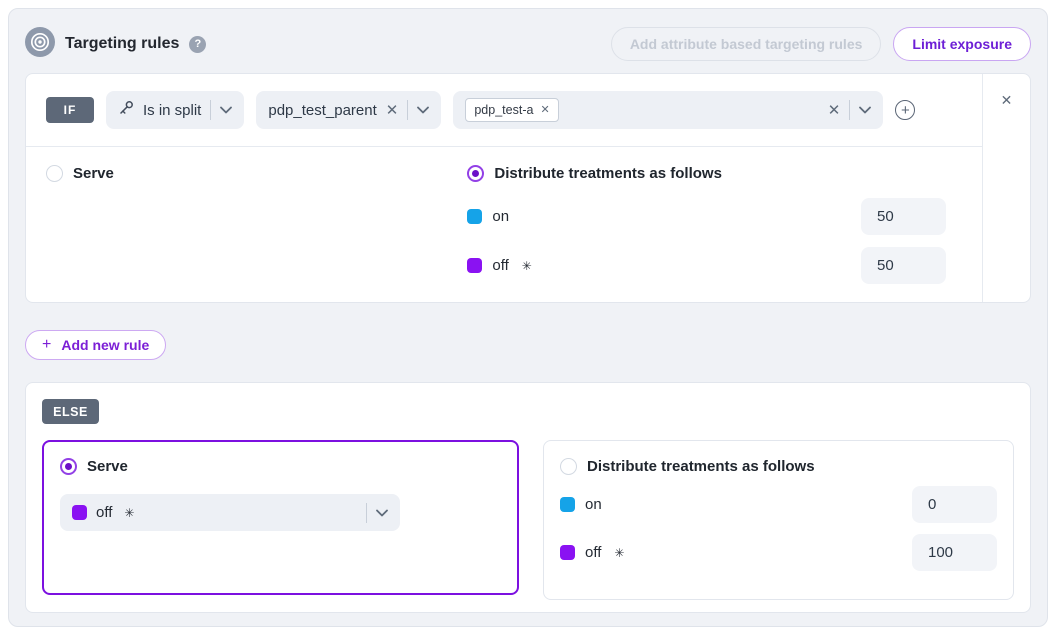  Describe the element at coordinates (746, 44) in the screenshot. I see `add-attribute-rules-button: Add attribute based targeting rules` at that location.